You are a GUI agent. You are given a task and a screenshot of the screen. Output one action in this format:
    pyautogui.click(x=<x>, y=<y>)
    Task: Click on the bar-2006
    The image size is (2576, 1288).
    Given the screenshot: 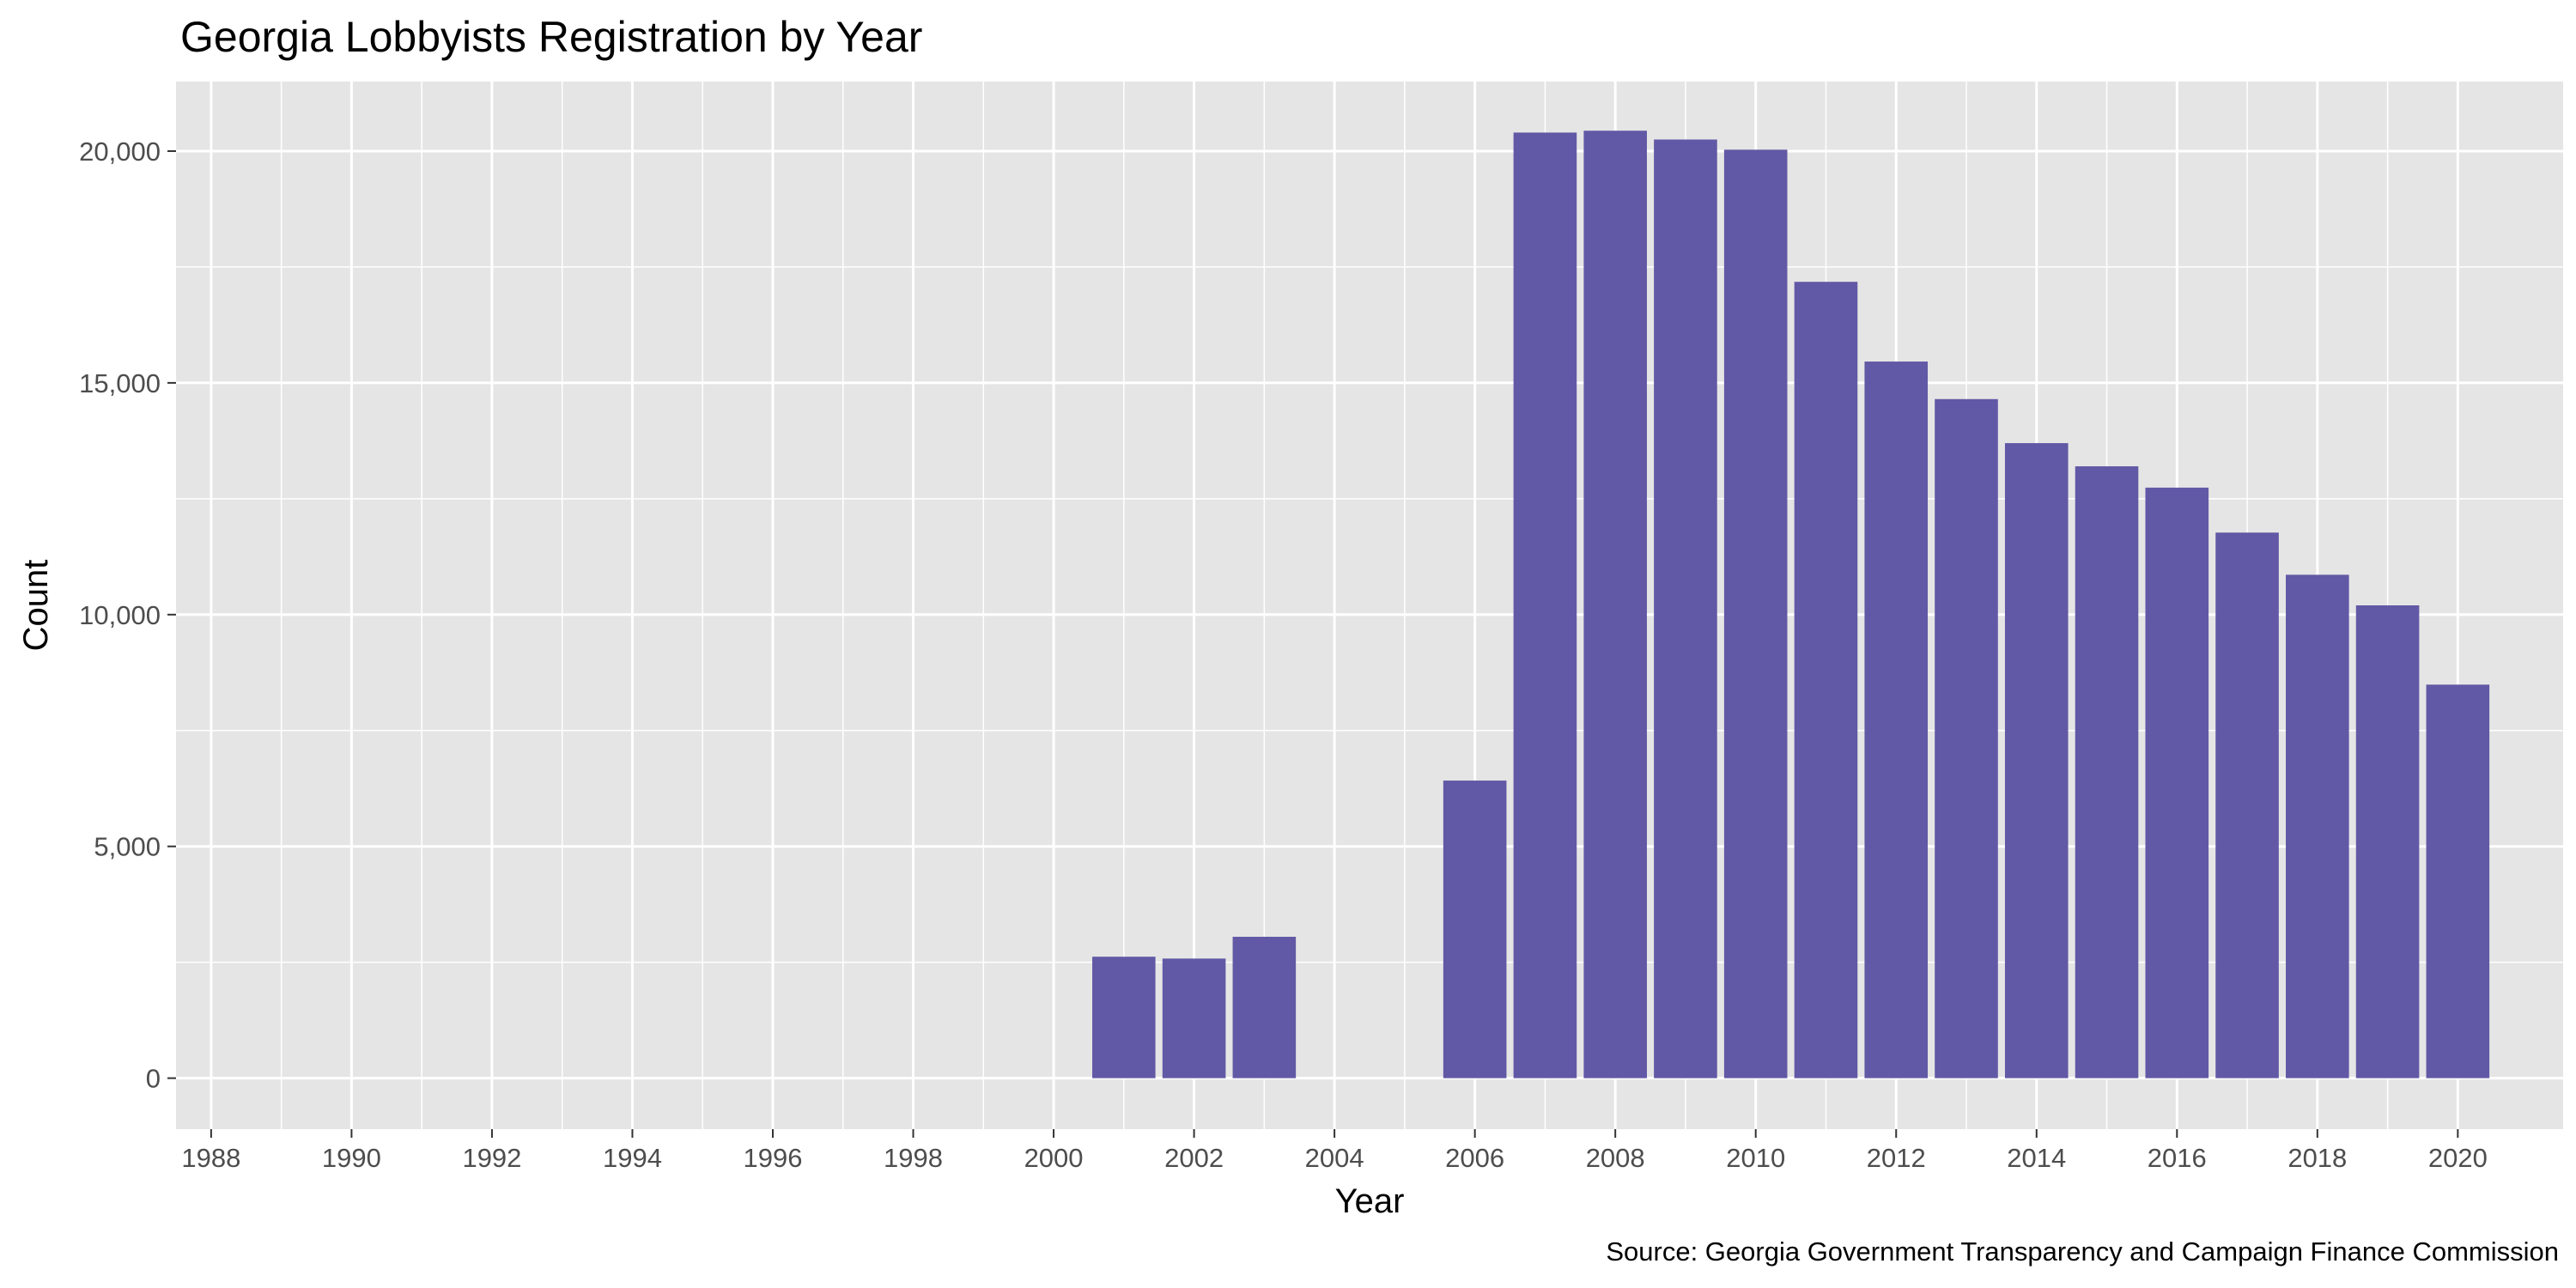 What is the action you would take?
    pyautogui.click(x=1475, y=929)
    